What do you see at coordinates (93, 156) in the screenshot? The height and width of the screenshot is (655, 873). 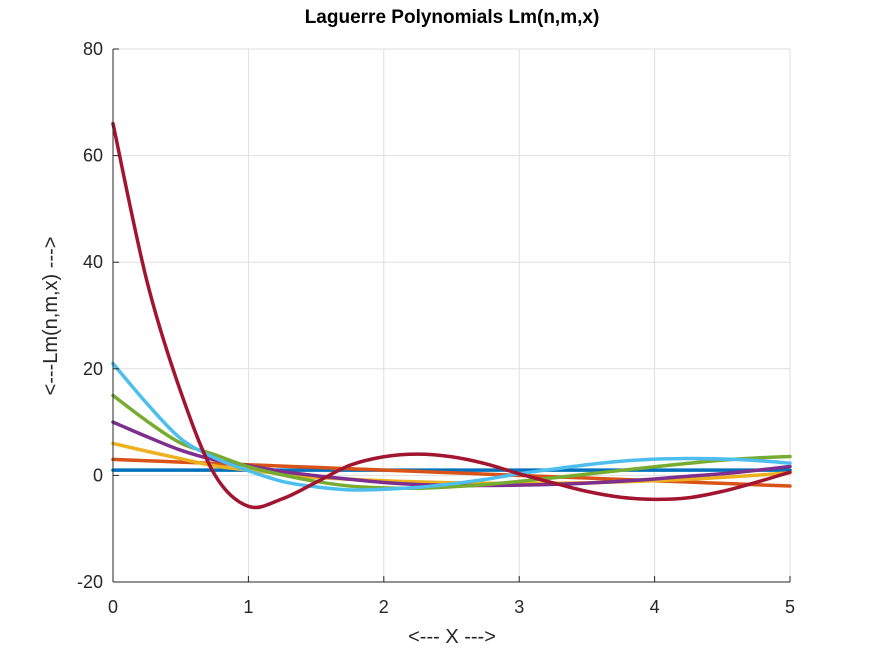 I see `y-tick-label: 60` at bounding box center [93, 156].